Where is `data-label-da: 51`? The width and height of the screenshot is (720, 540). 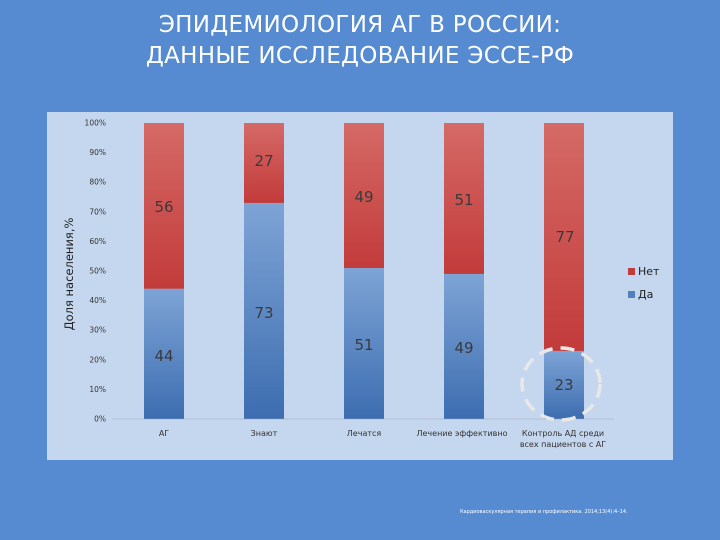 data-label-da: 51 is located at coordinates (363, 345).